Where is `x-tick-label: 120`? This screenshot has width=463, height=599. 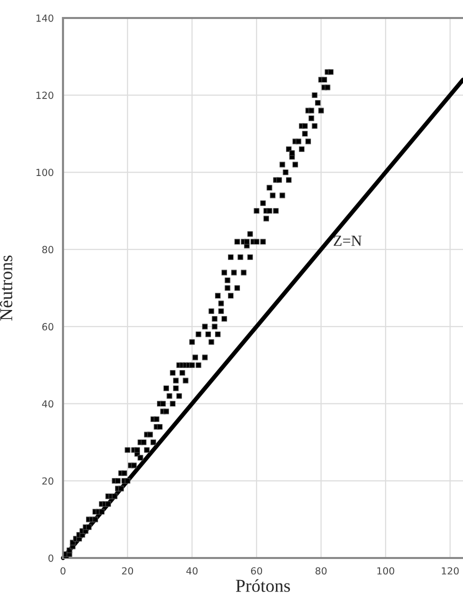
x-tick-label: 120 is located at coordinates (450, 571).